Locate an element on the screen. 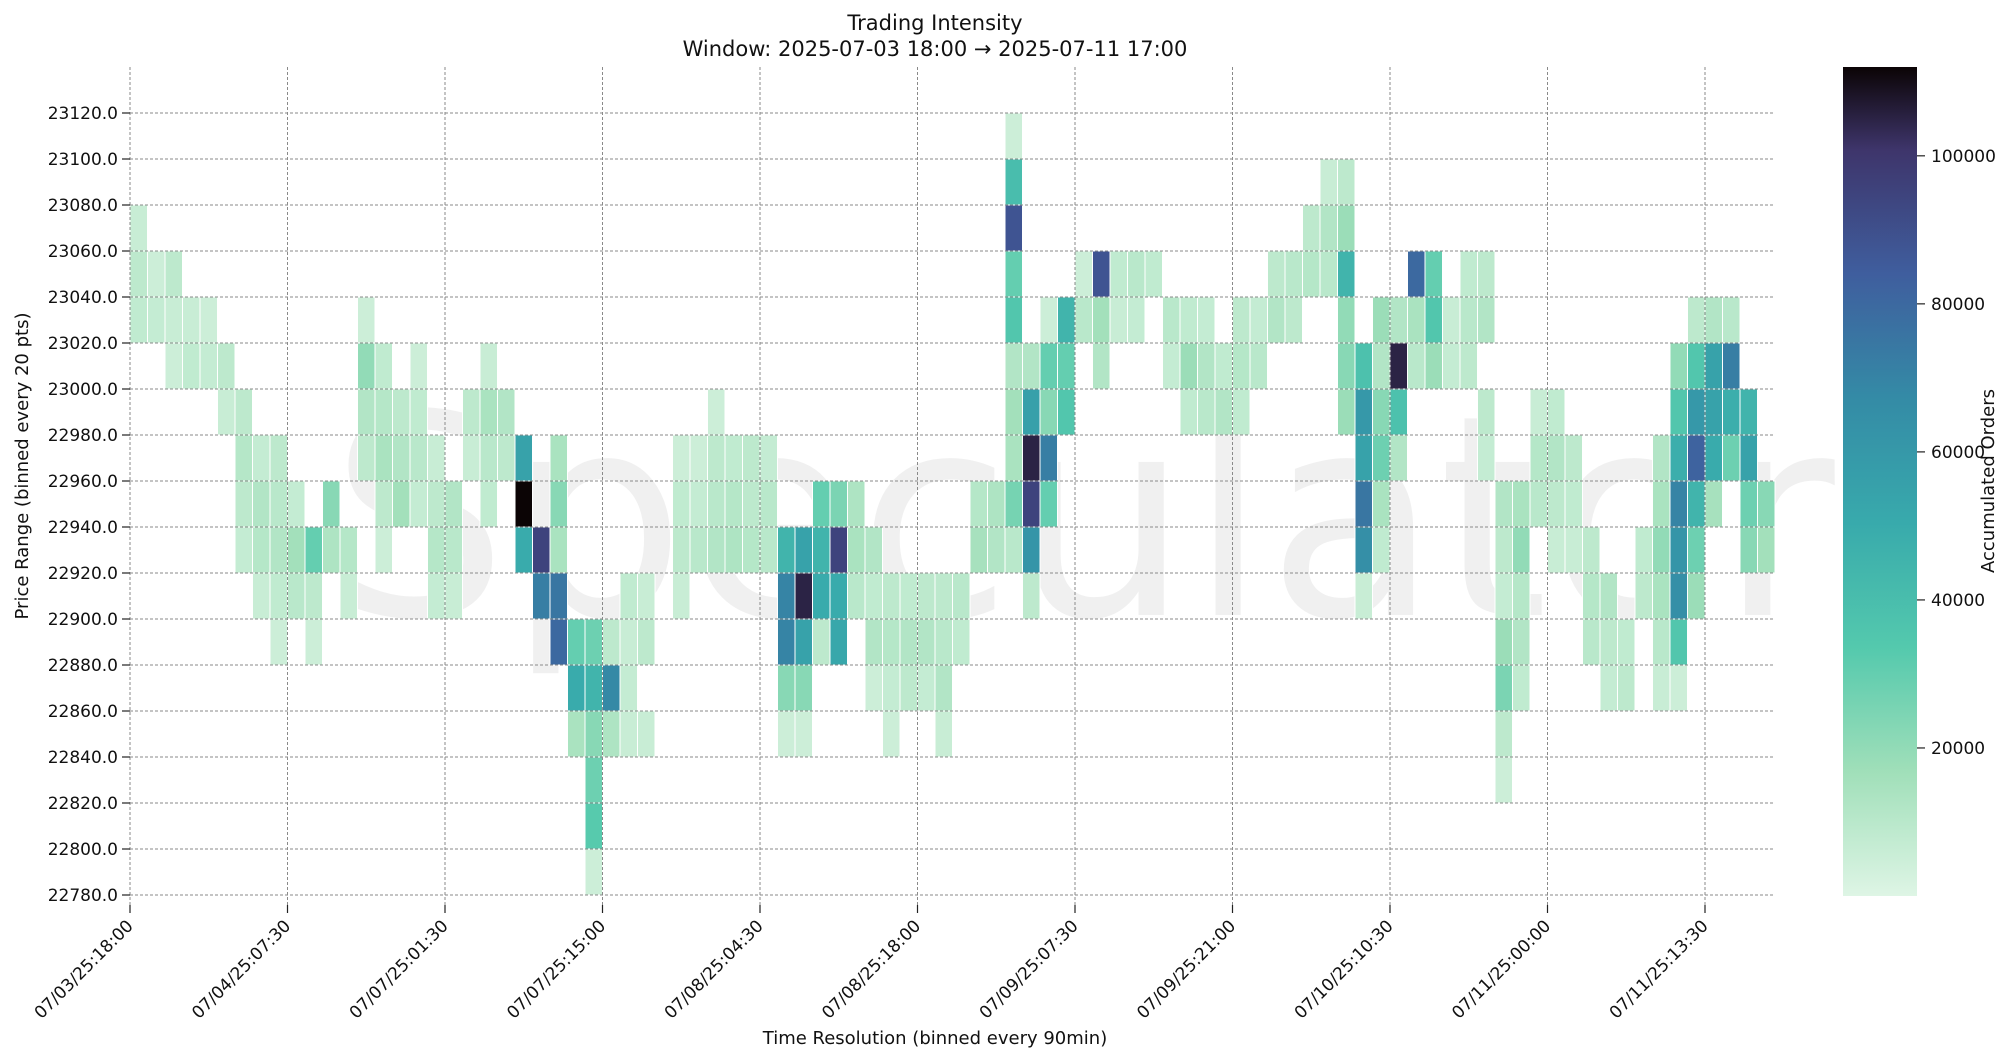  x-tick-label: 07/10/25:10:30 is located at coordinates (1344, 969).